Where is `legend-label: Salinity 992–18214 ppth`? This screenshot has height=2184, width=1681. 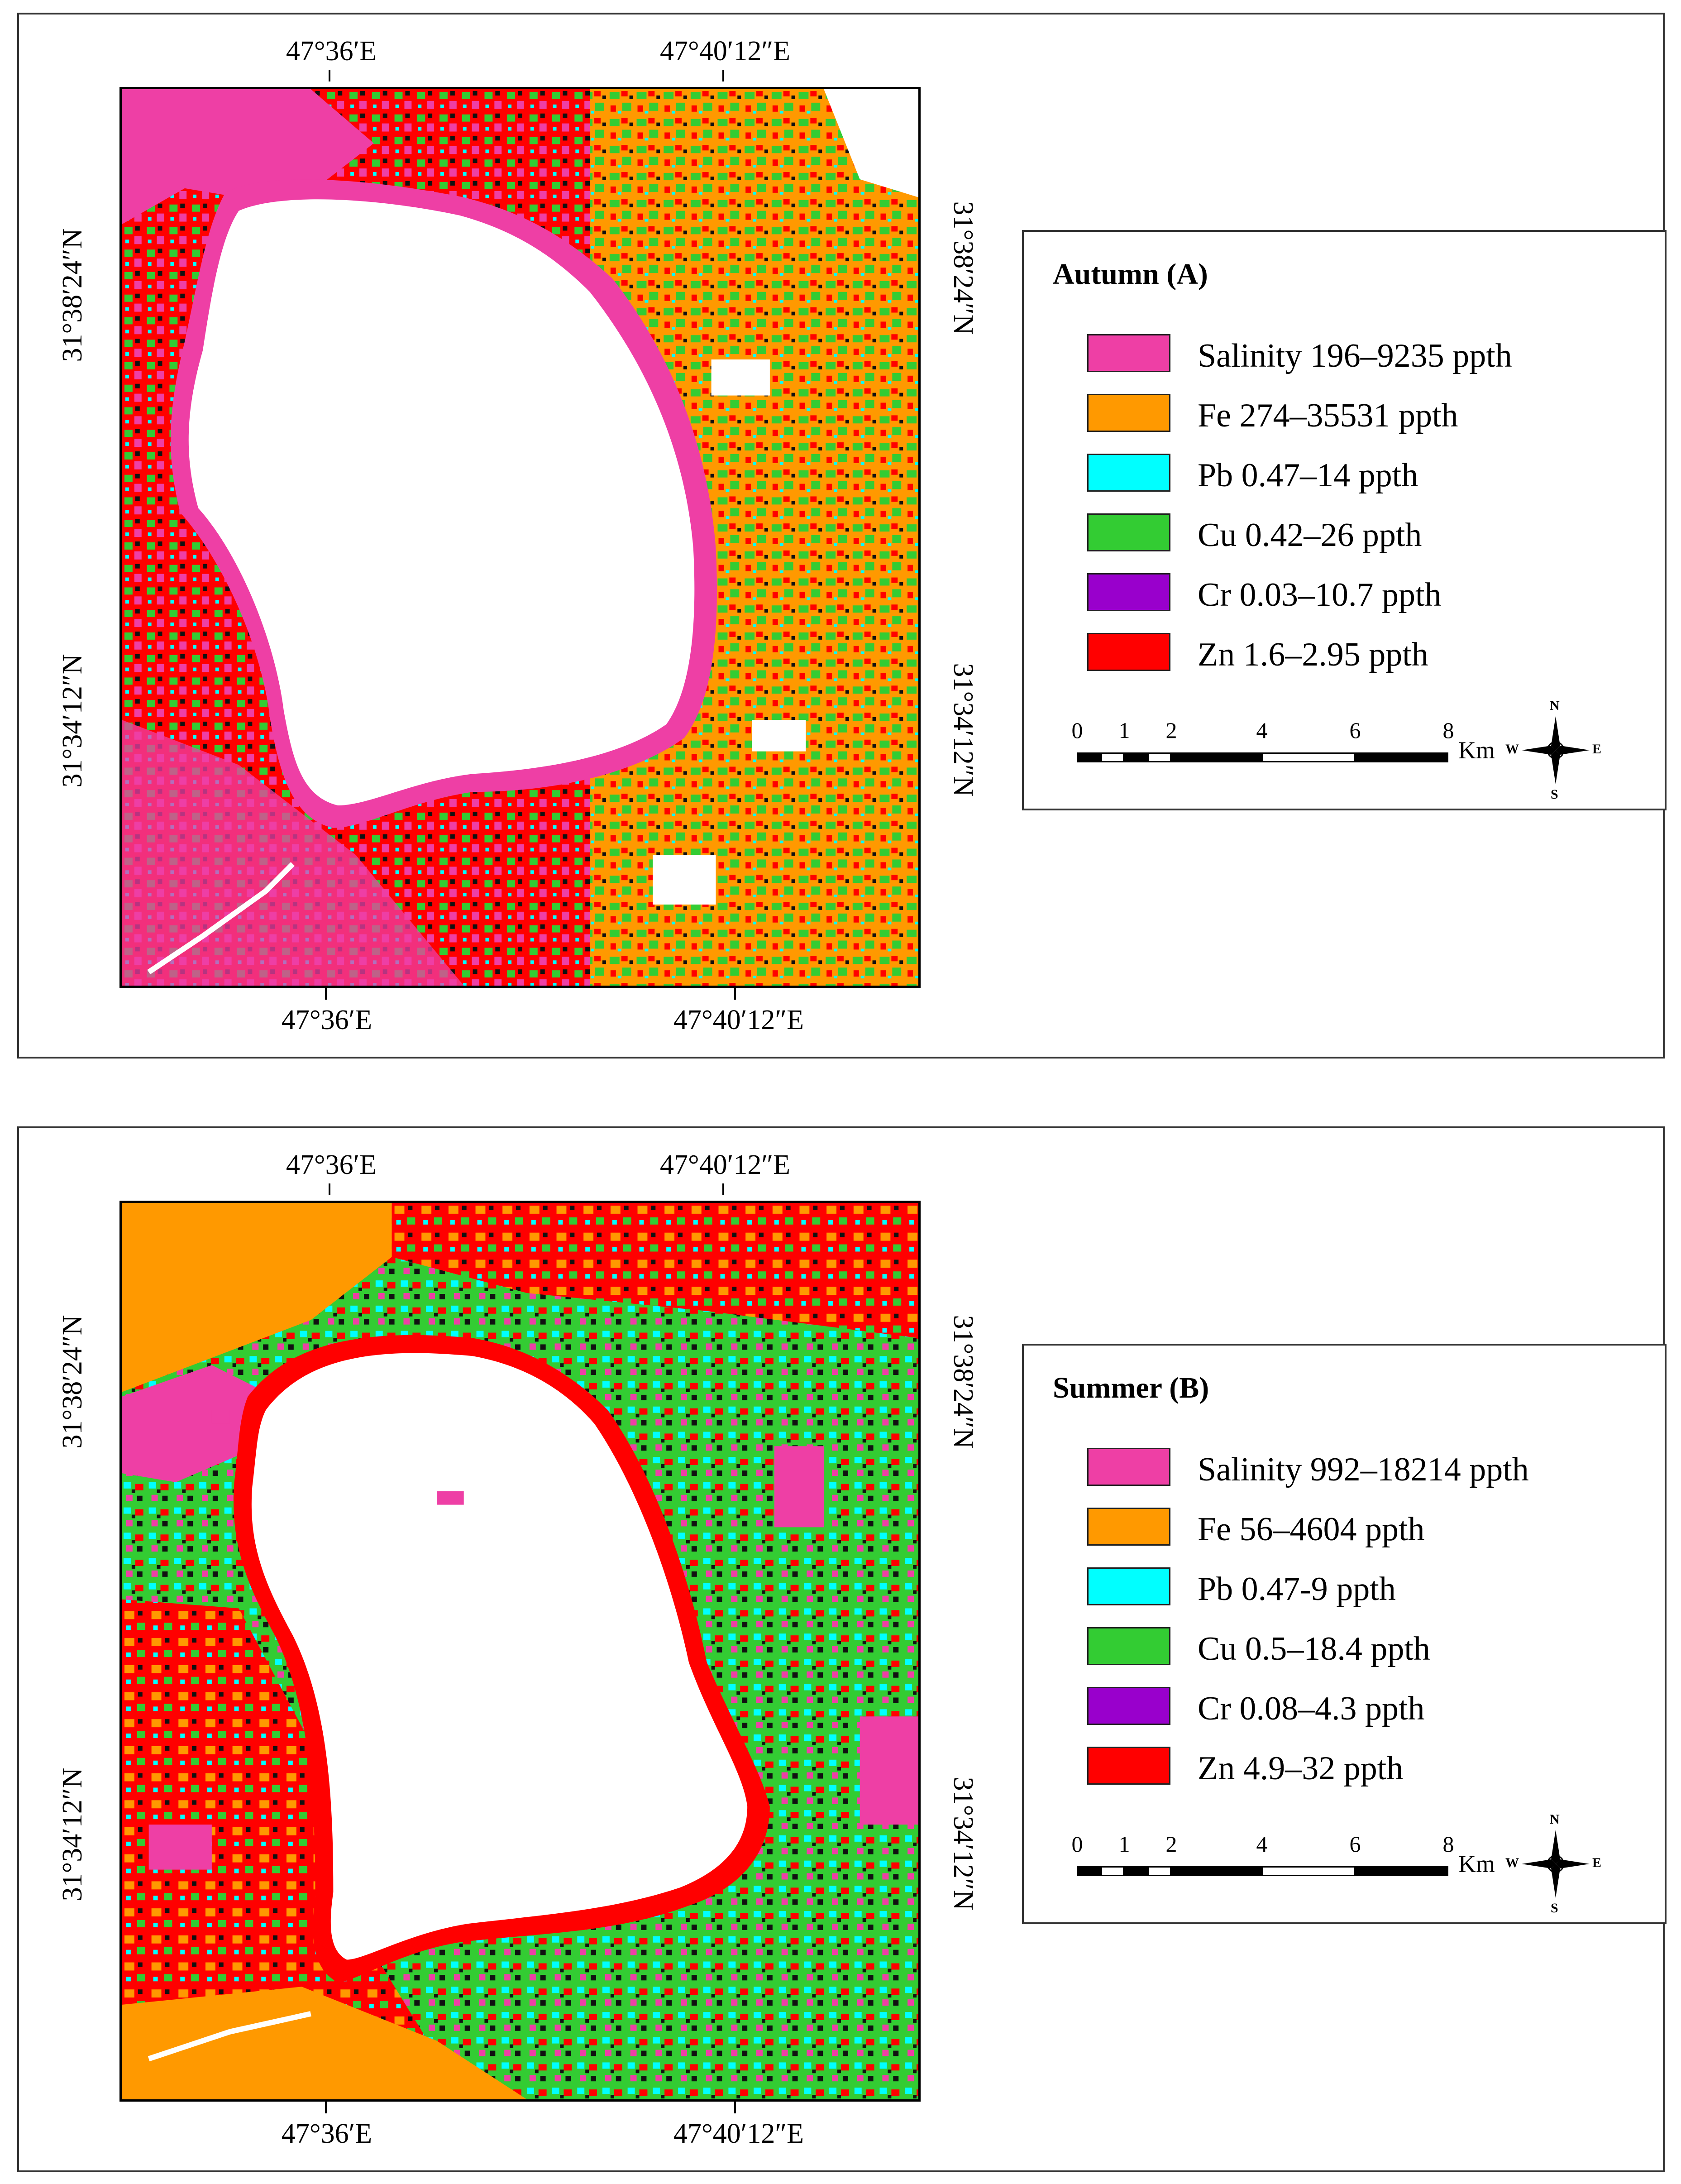 legend-label: Salinity 992–18214 ppth is located at coordinates (1363, 1470).